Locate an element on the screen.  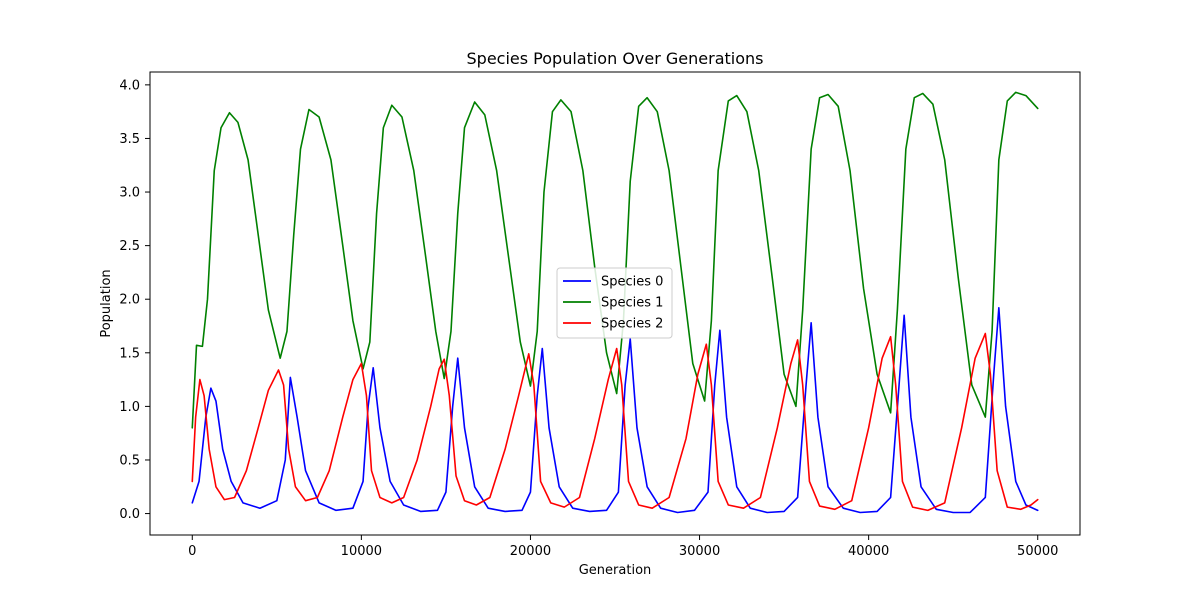
x-tick-label: 20000 is located at coordinates (530, 551).